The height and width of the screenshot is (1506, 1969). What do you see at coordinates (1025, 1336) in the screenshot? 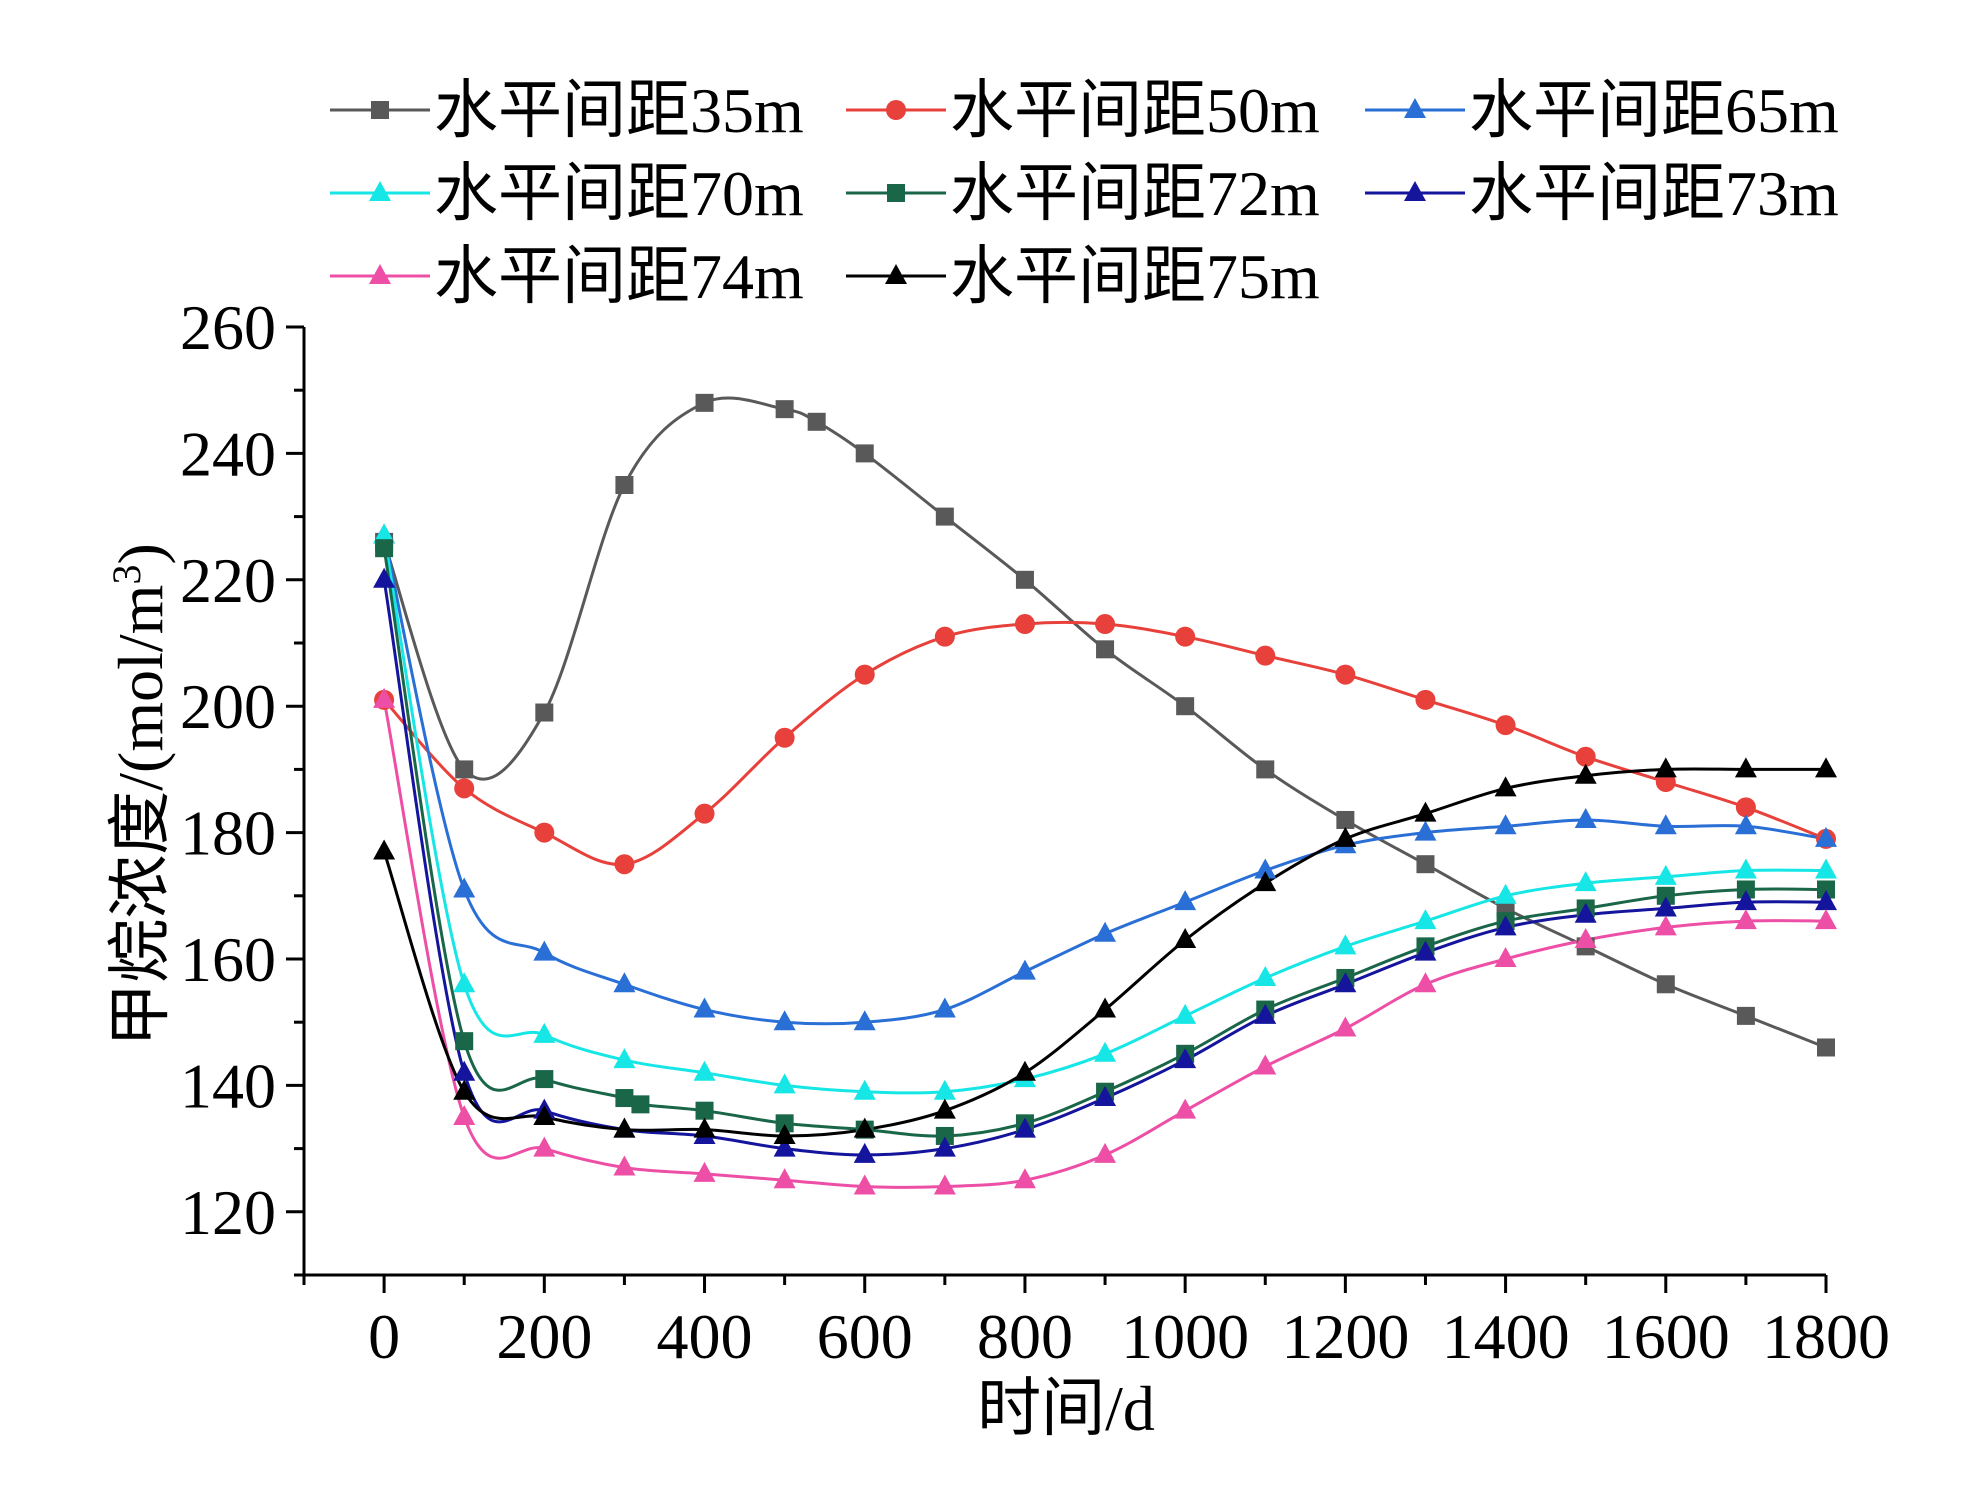
I see `x-tick-label: 800` at bounding box center [1025, 1336].